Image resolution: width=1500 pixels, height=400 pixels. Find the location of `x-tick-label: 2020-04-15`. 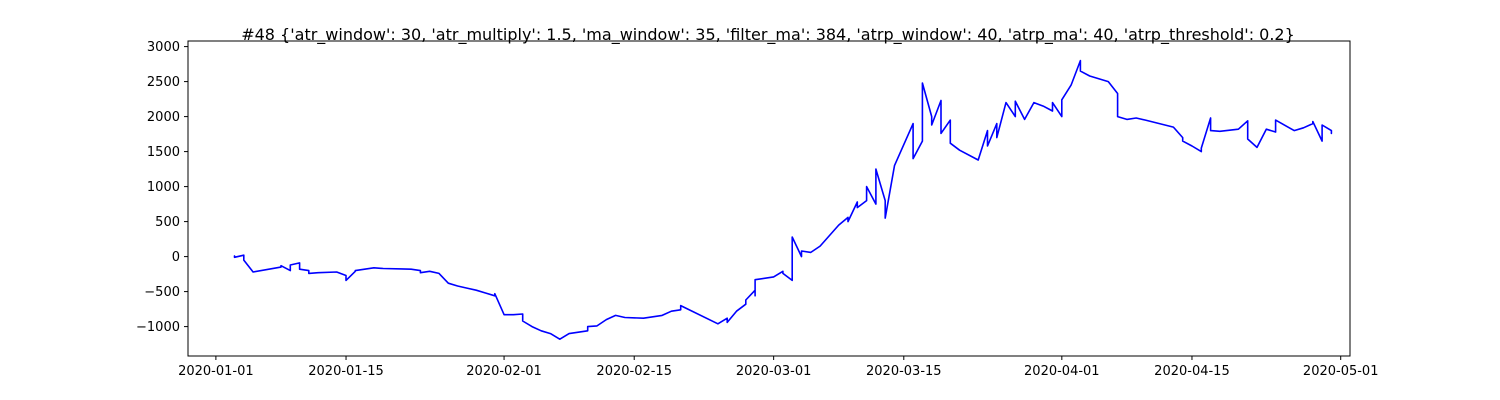

x-tick-label: 2020-04-15 is located at coordinates (1192, 371).